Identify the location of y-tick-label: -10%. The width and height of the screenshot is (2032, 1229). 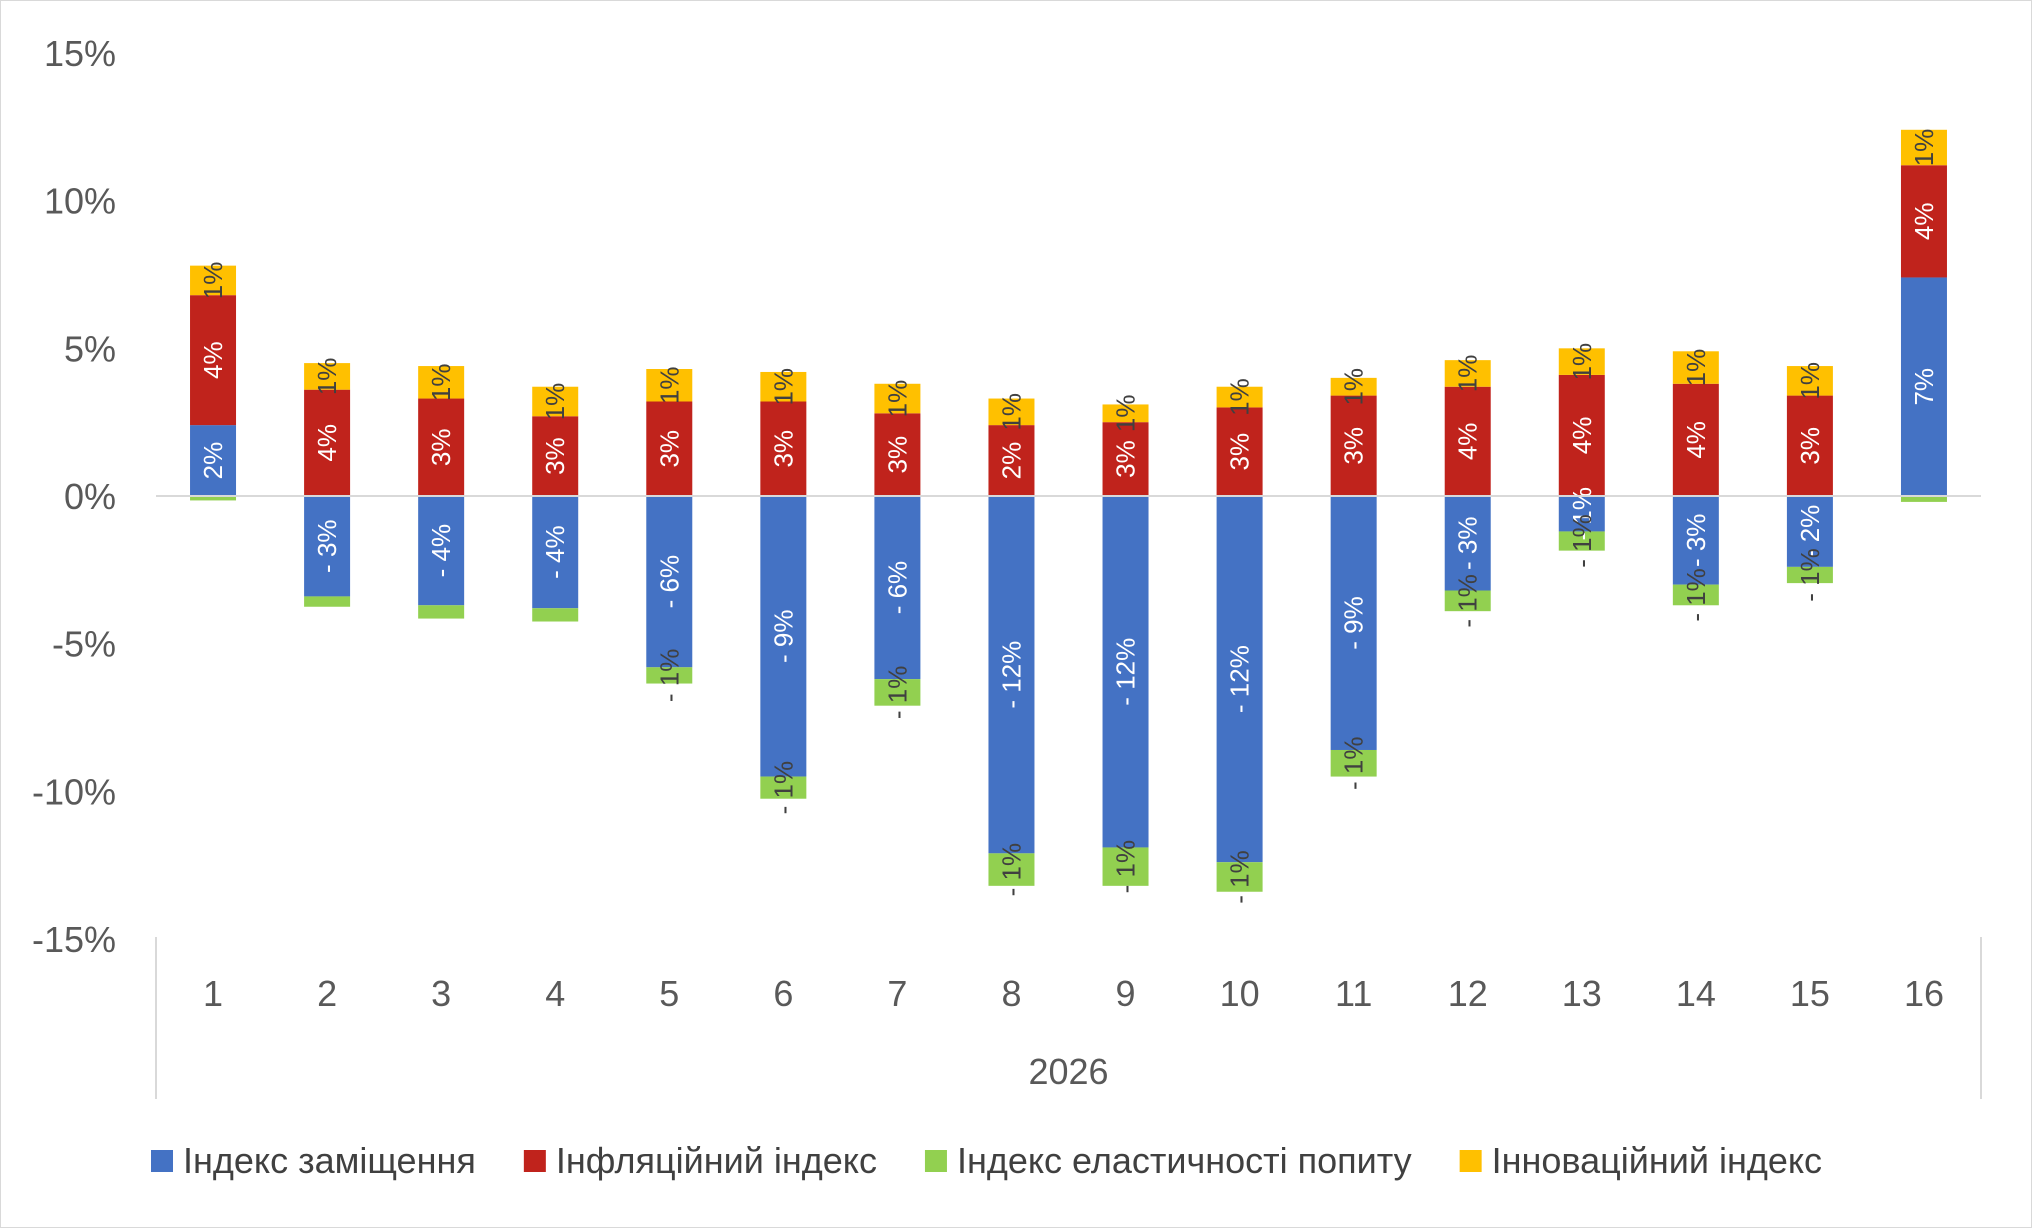
(74, 791).